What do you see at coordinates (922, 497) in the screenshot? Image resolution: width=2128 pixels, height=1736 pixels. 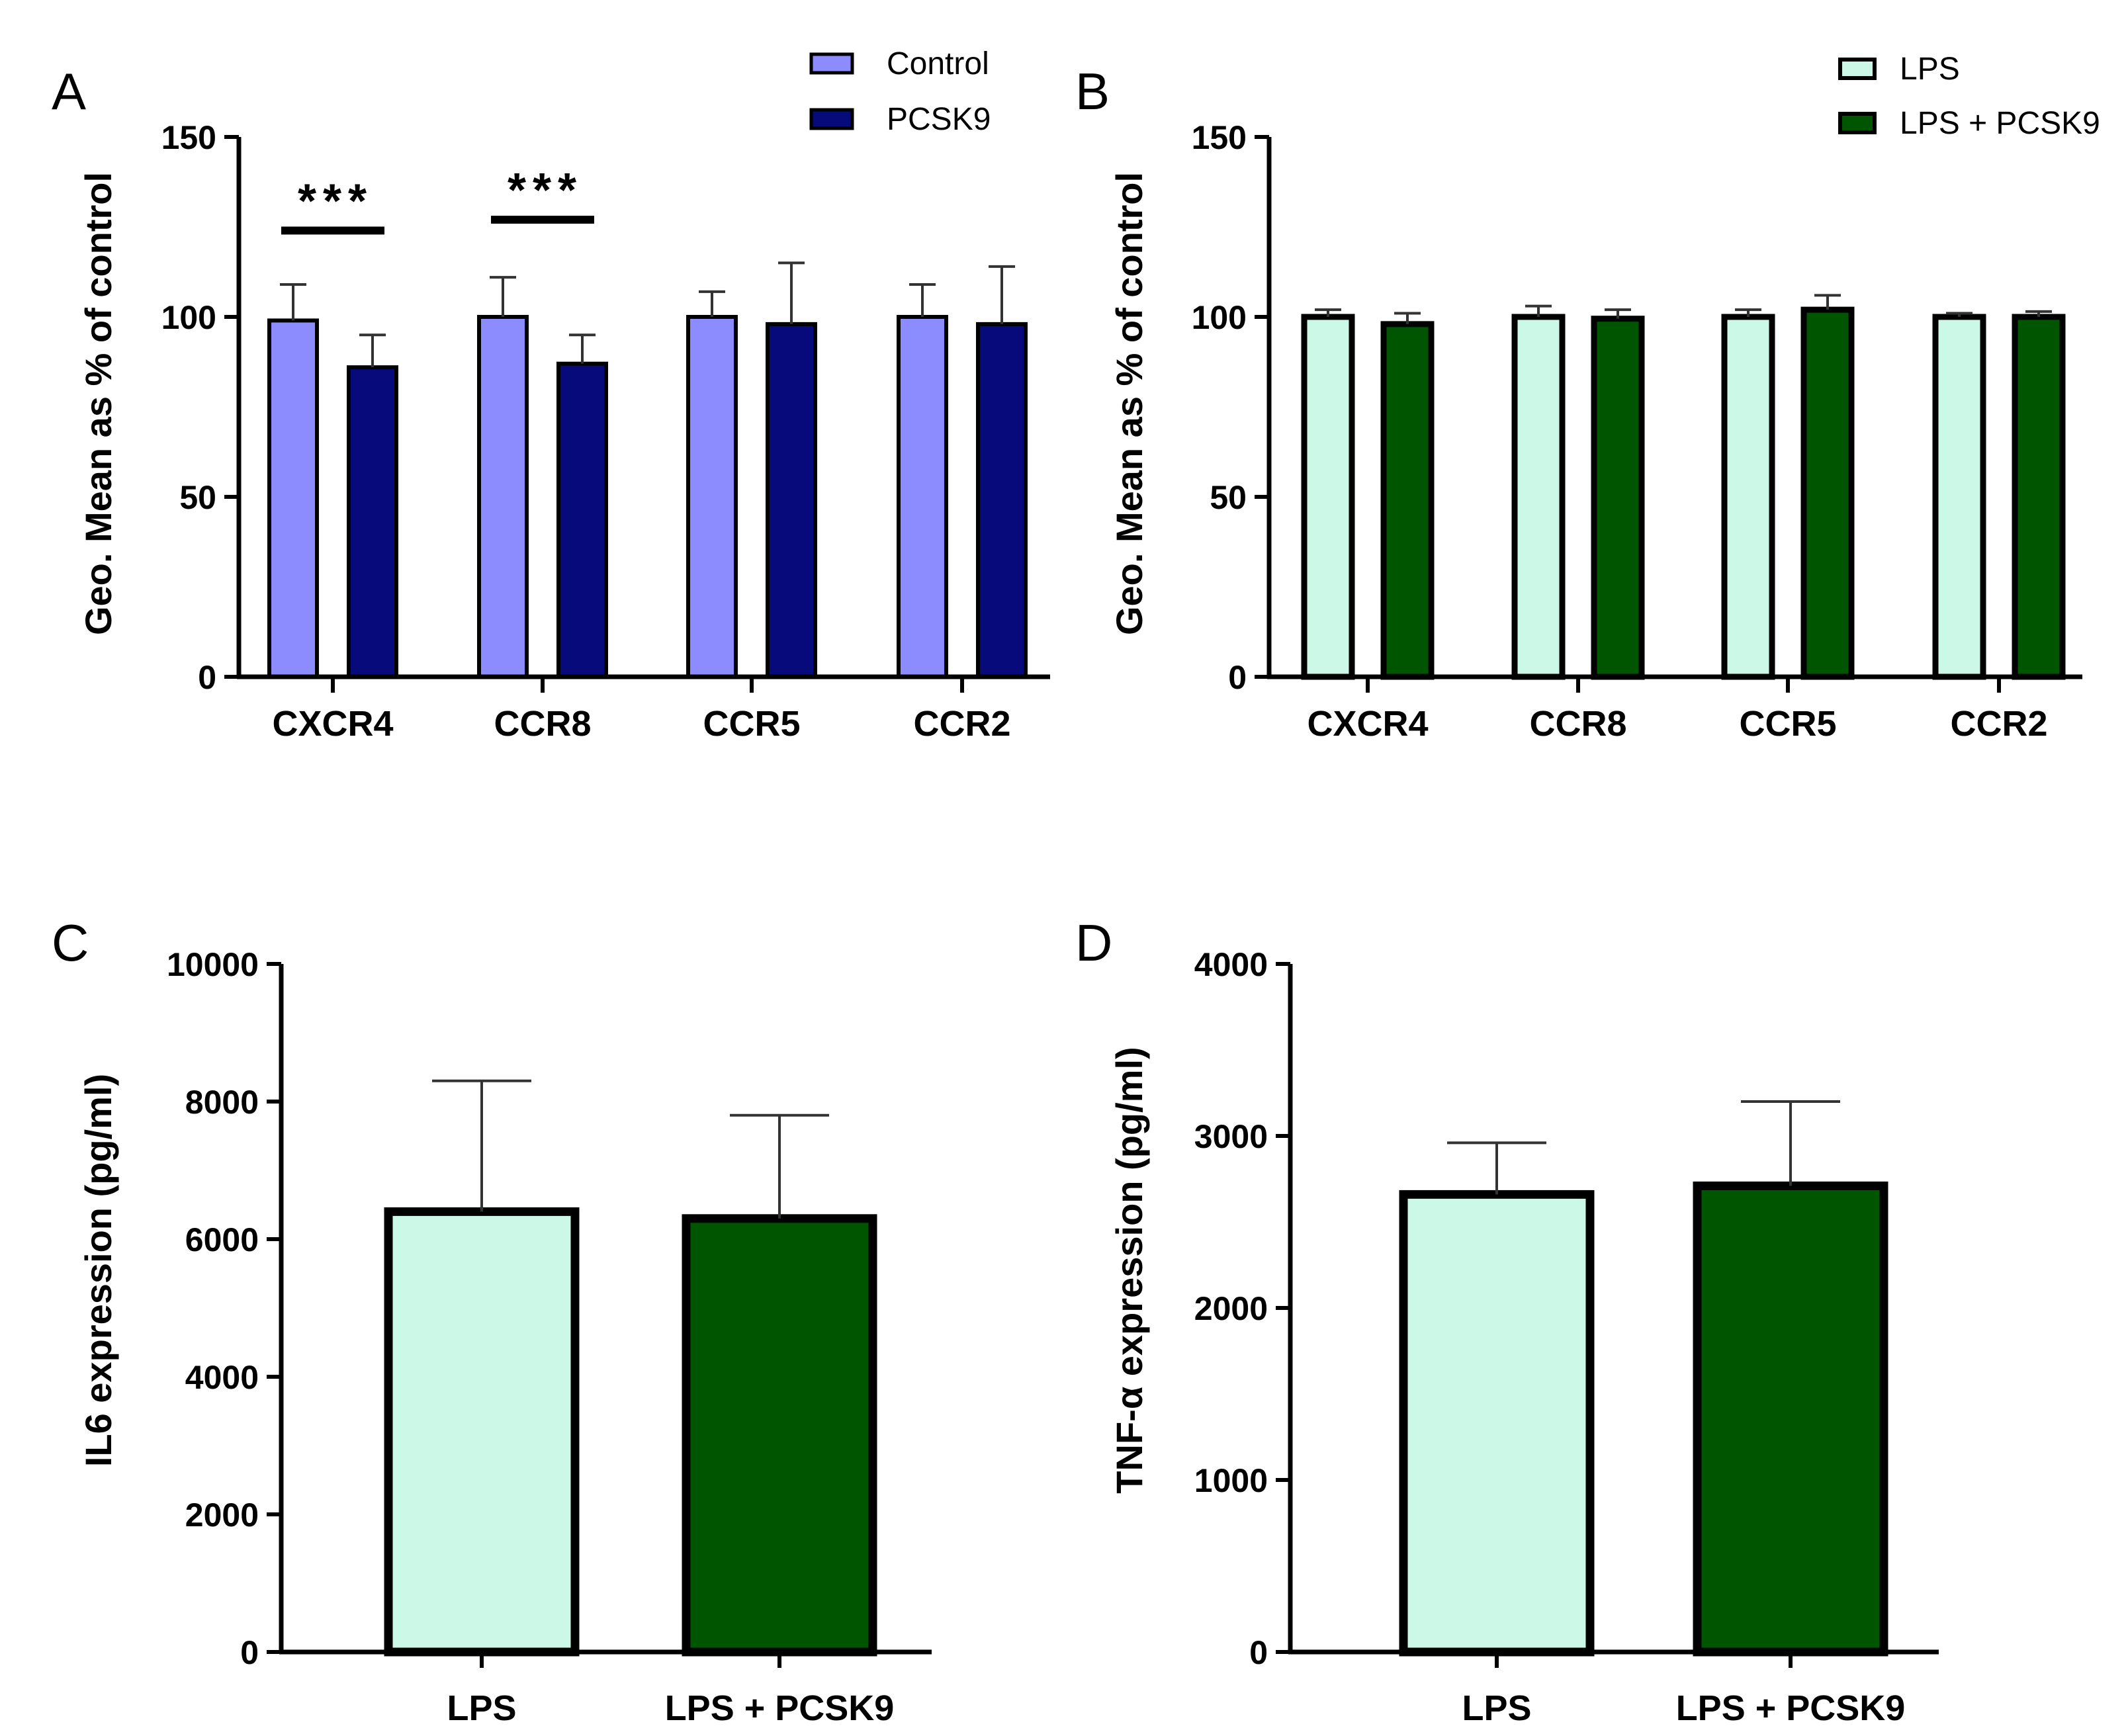 I see `bar-ccr2-control` at bounding box center [922, 497].